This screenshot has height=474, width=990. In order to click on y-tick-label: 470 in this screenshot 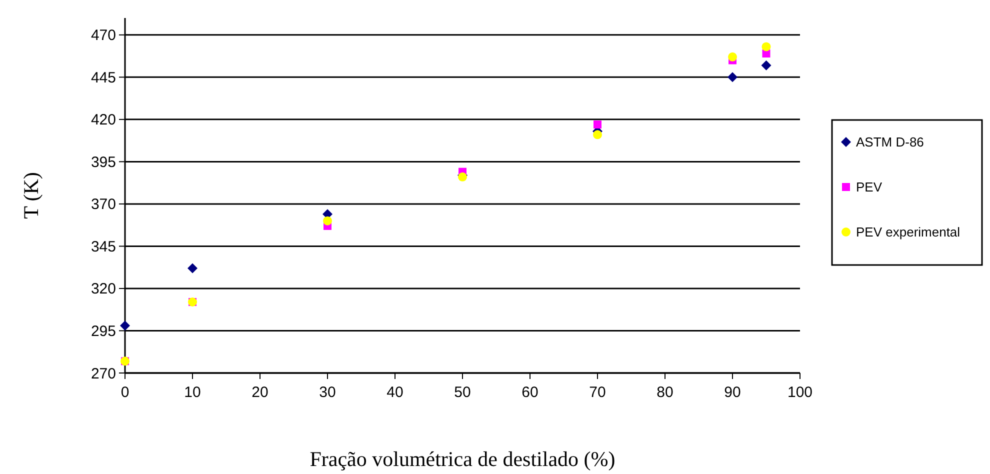, I will do `click(103, 35)`.